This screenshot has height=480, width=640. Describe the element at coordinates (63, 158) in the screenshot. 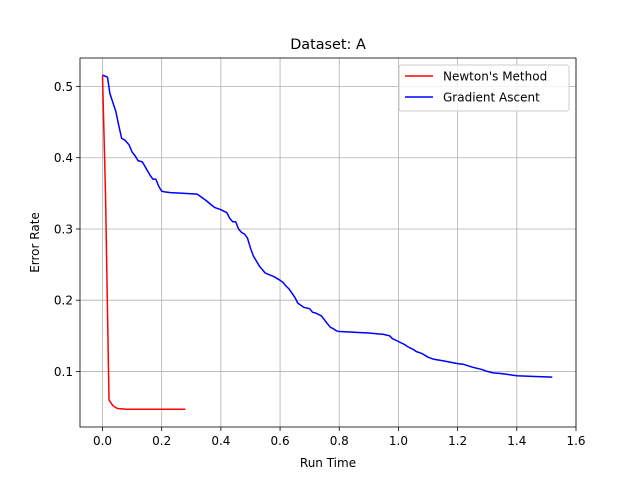

I see `y-tick-label: 0.4` at that location.